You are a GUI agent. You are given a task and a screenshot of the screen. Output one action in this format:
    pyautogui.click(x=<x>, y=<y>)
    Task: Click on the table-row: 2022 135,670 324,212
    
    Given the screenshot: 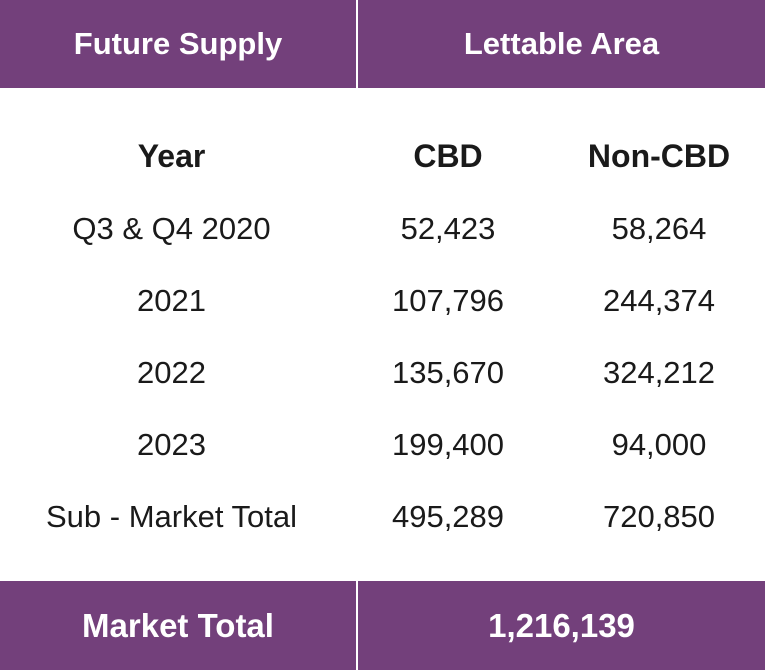 What is the action you would take?
    pyautogui.click(x=382, y=373)
    